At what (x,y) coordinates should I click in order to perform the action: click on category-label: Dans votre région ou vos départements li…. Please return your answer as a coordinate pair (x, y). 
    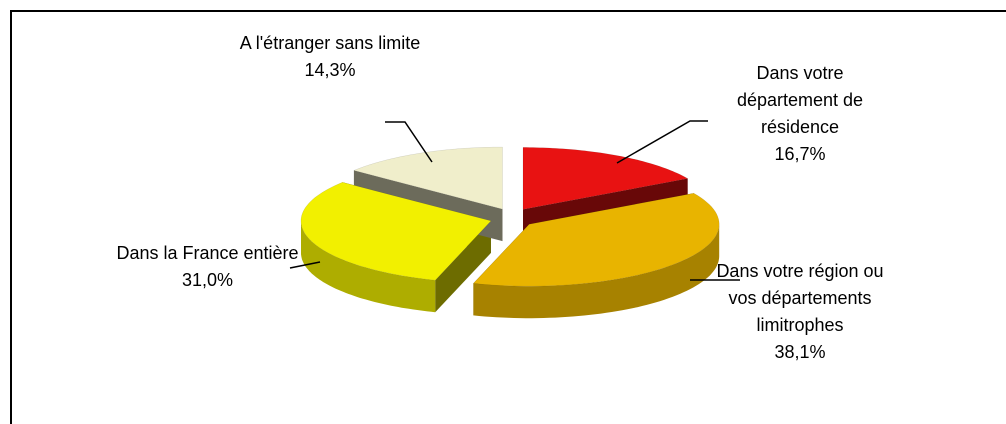
    Looking at the image, I should click on (800, 298).